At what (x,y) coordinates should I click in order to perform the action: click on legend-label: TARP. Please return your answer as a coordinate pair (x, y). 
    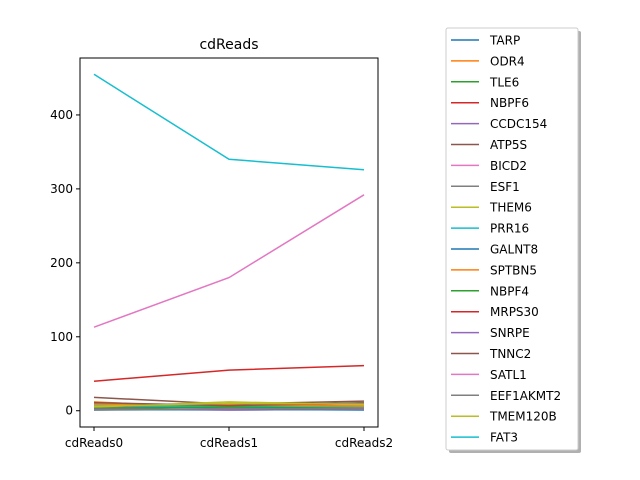
    Looking at the image, I should click on (504, 41).